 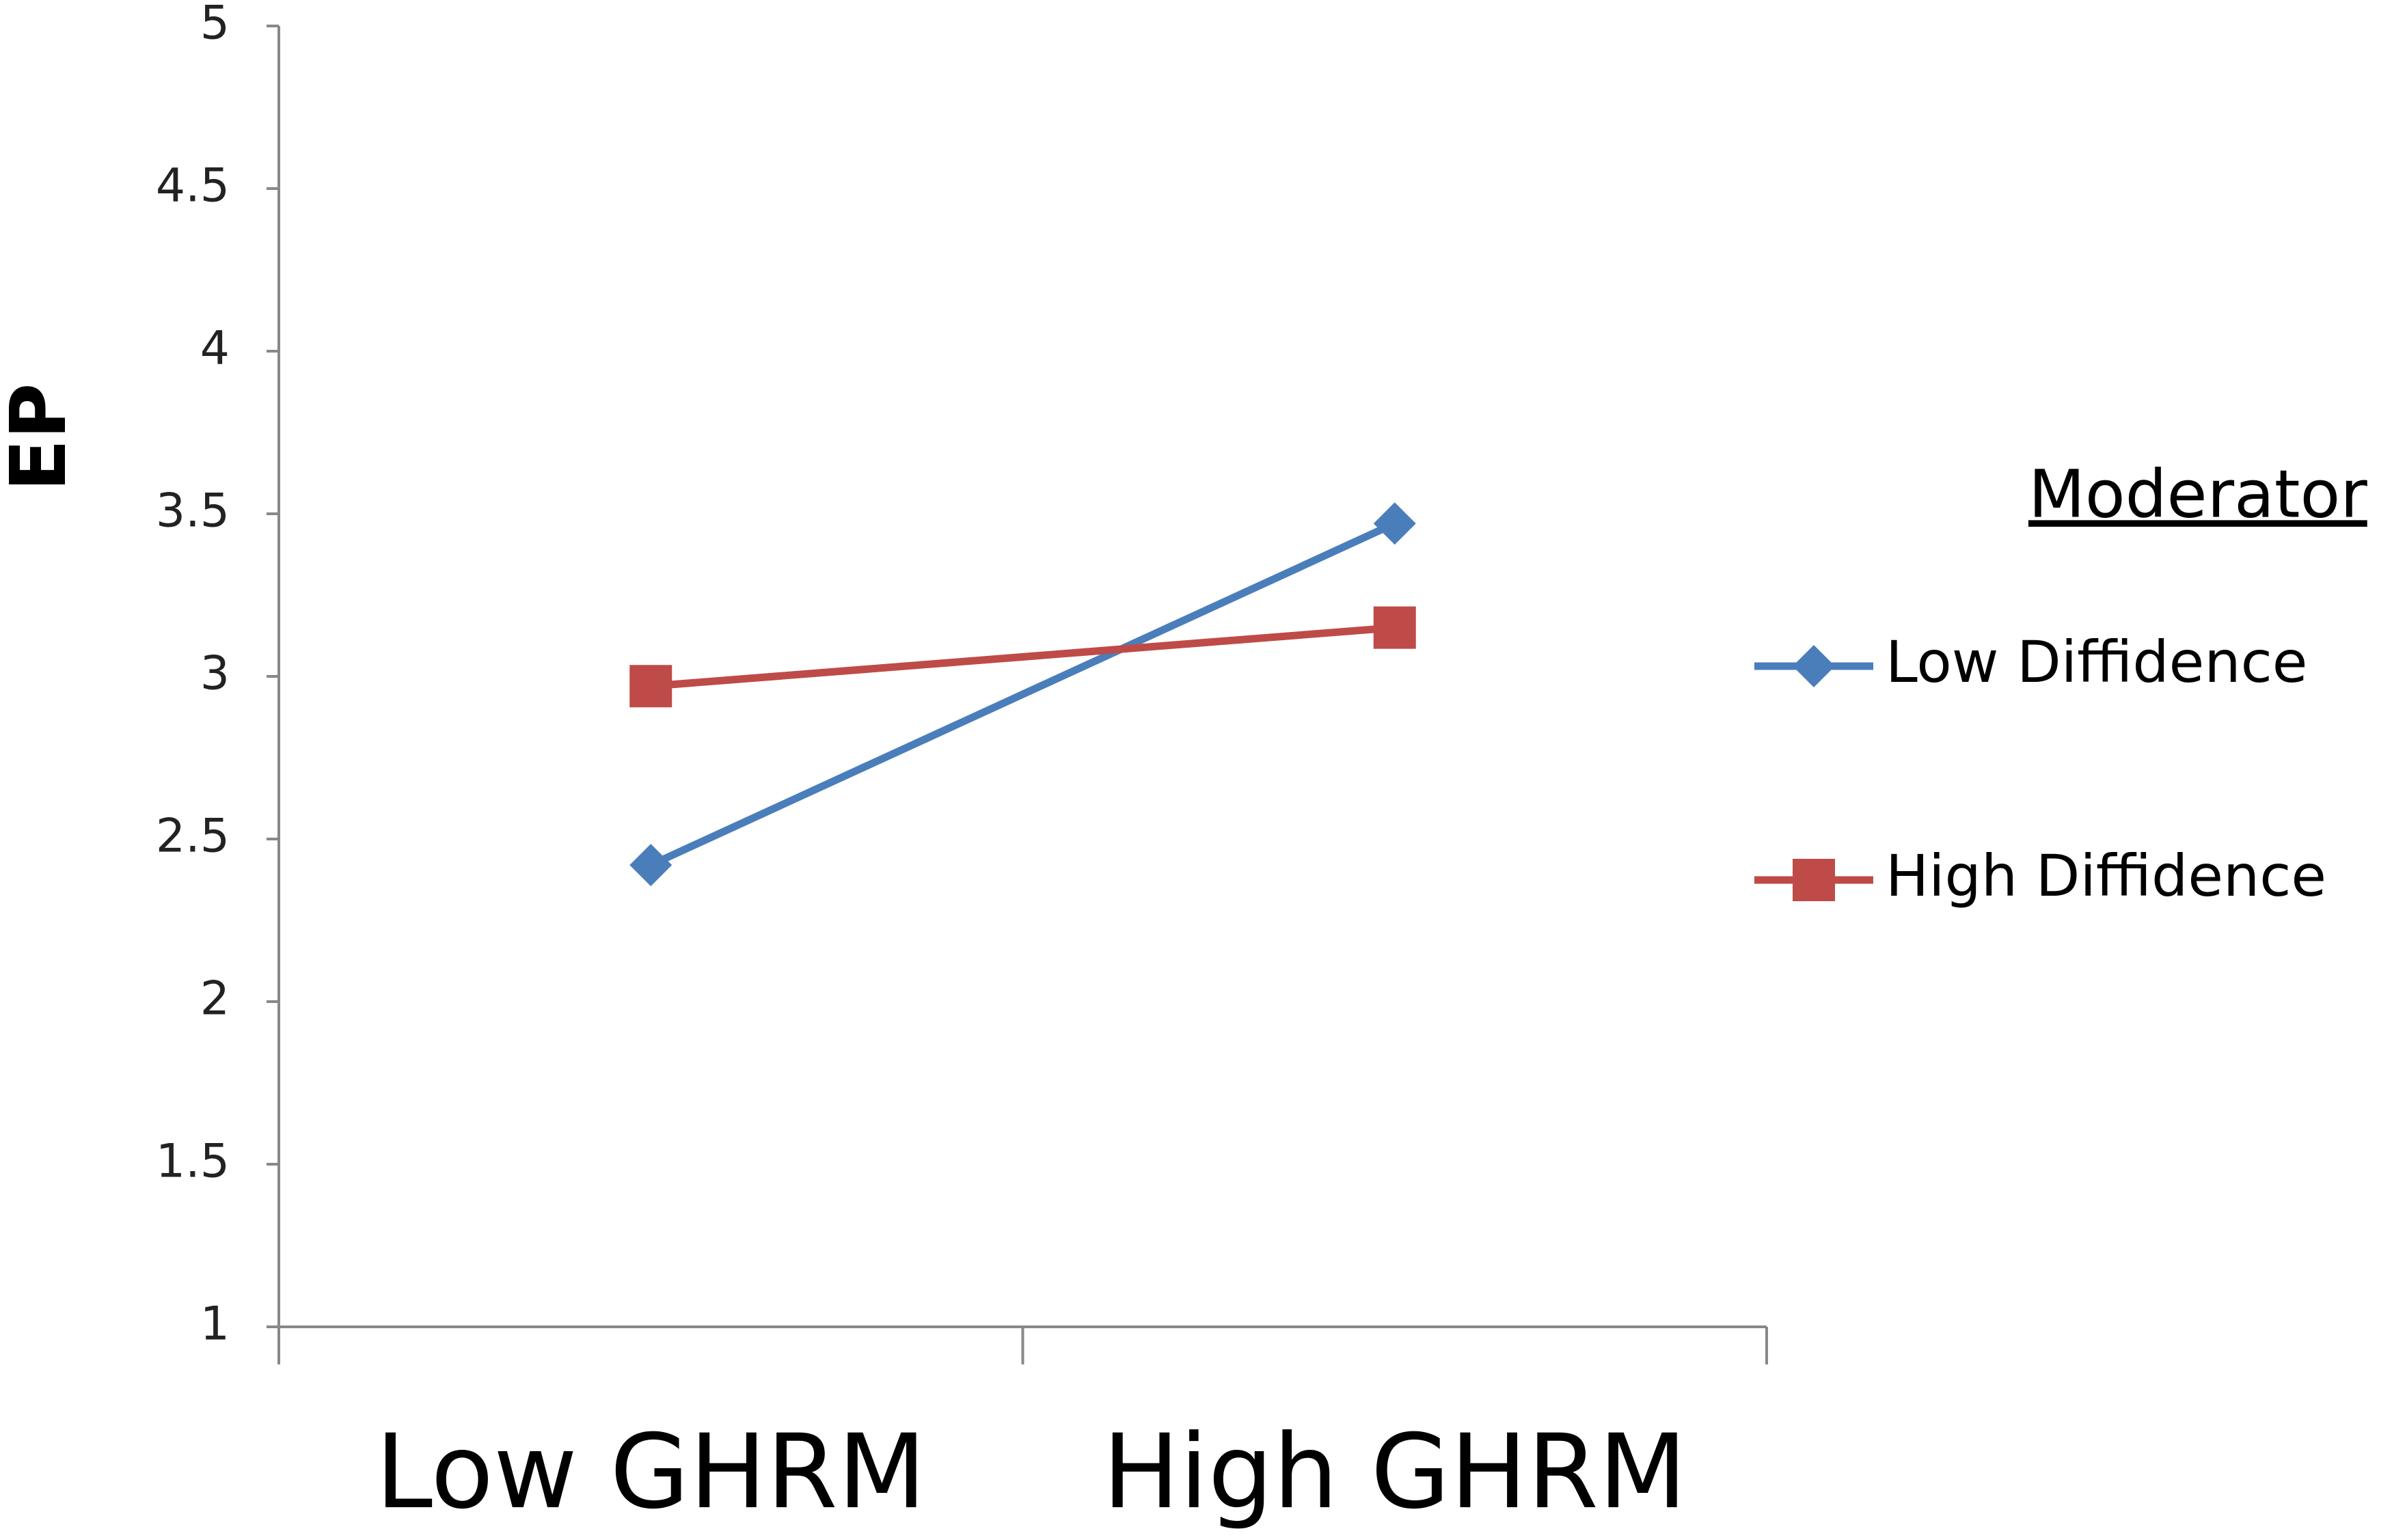 What do you see at coordinates (215, 999) in the screenshot?
I see `y-tick-label: 2` at bounding box center [215, 999].